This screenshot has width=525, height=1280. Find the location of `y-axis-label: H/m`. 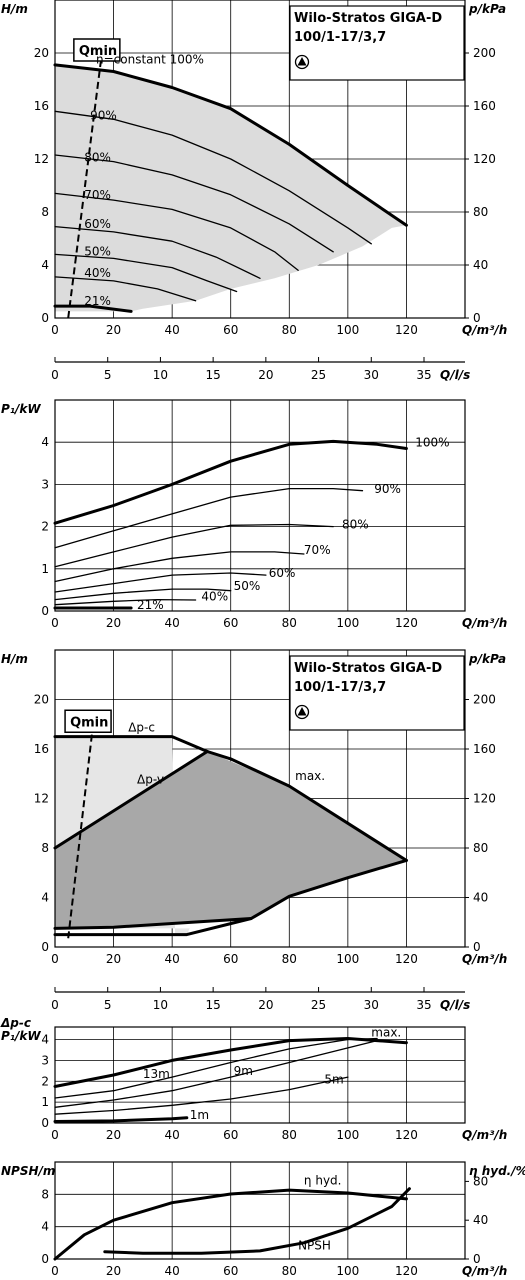

y-axis-label: H/m is located at coordinates (14, 659).